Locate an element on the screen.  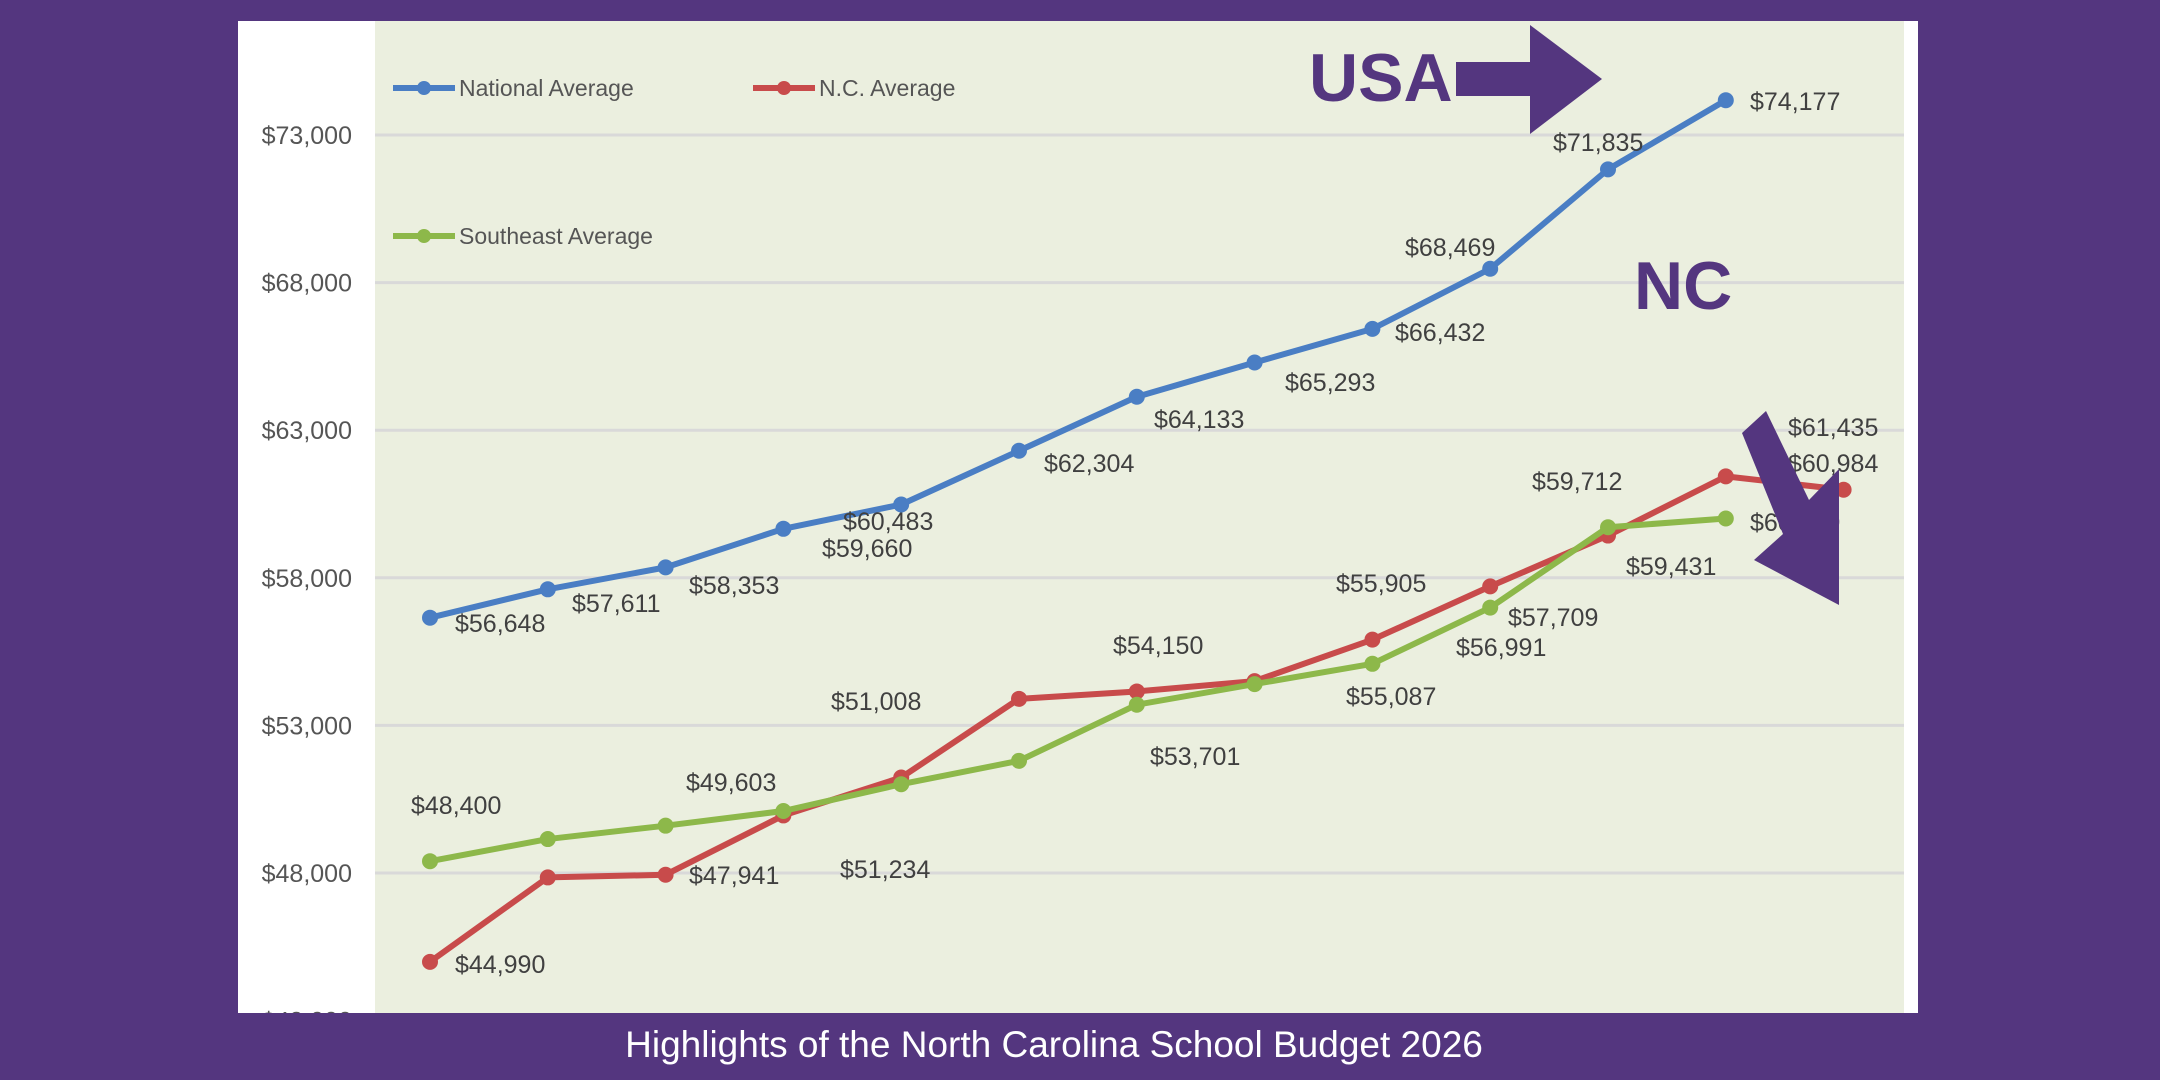
data-label: $56,991 is located at coordinates (1501, 648).